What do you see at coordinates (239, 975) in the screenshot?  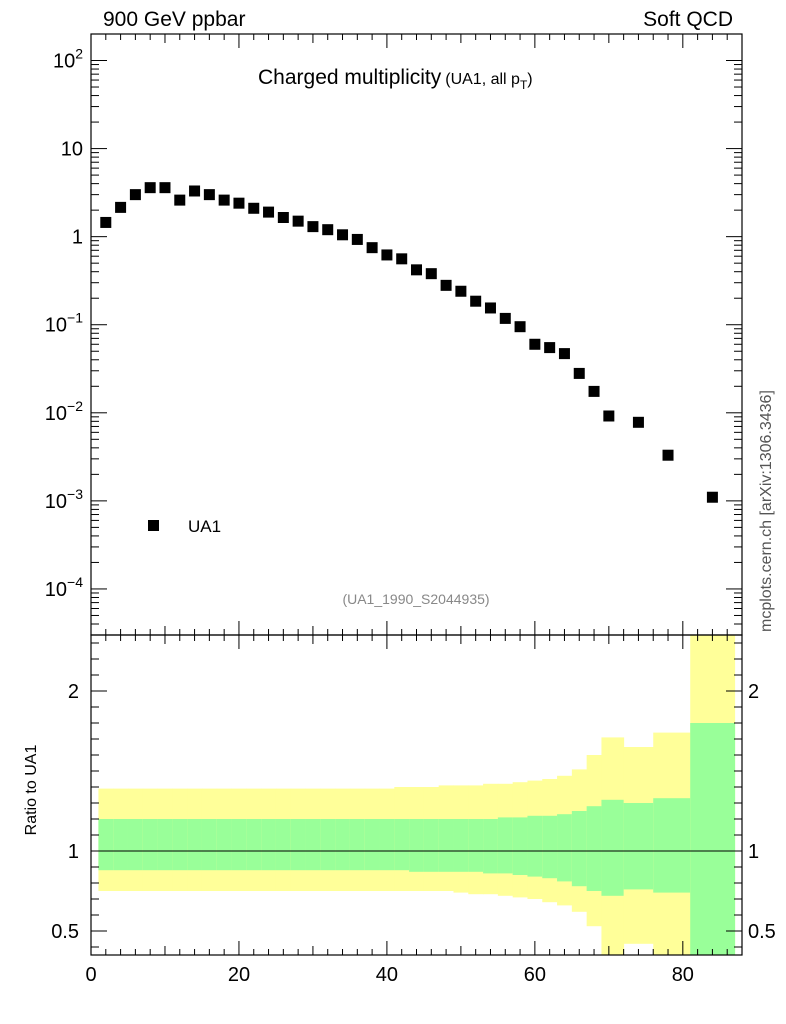 I see `x-tick-label: 20` at bounding box center [239, 975].